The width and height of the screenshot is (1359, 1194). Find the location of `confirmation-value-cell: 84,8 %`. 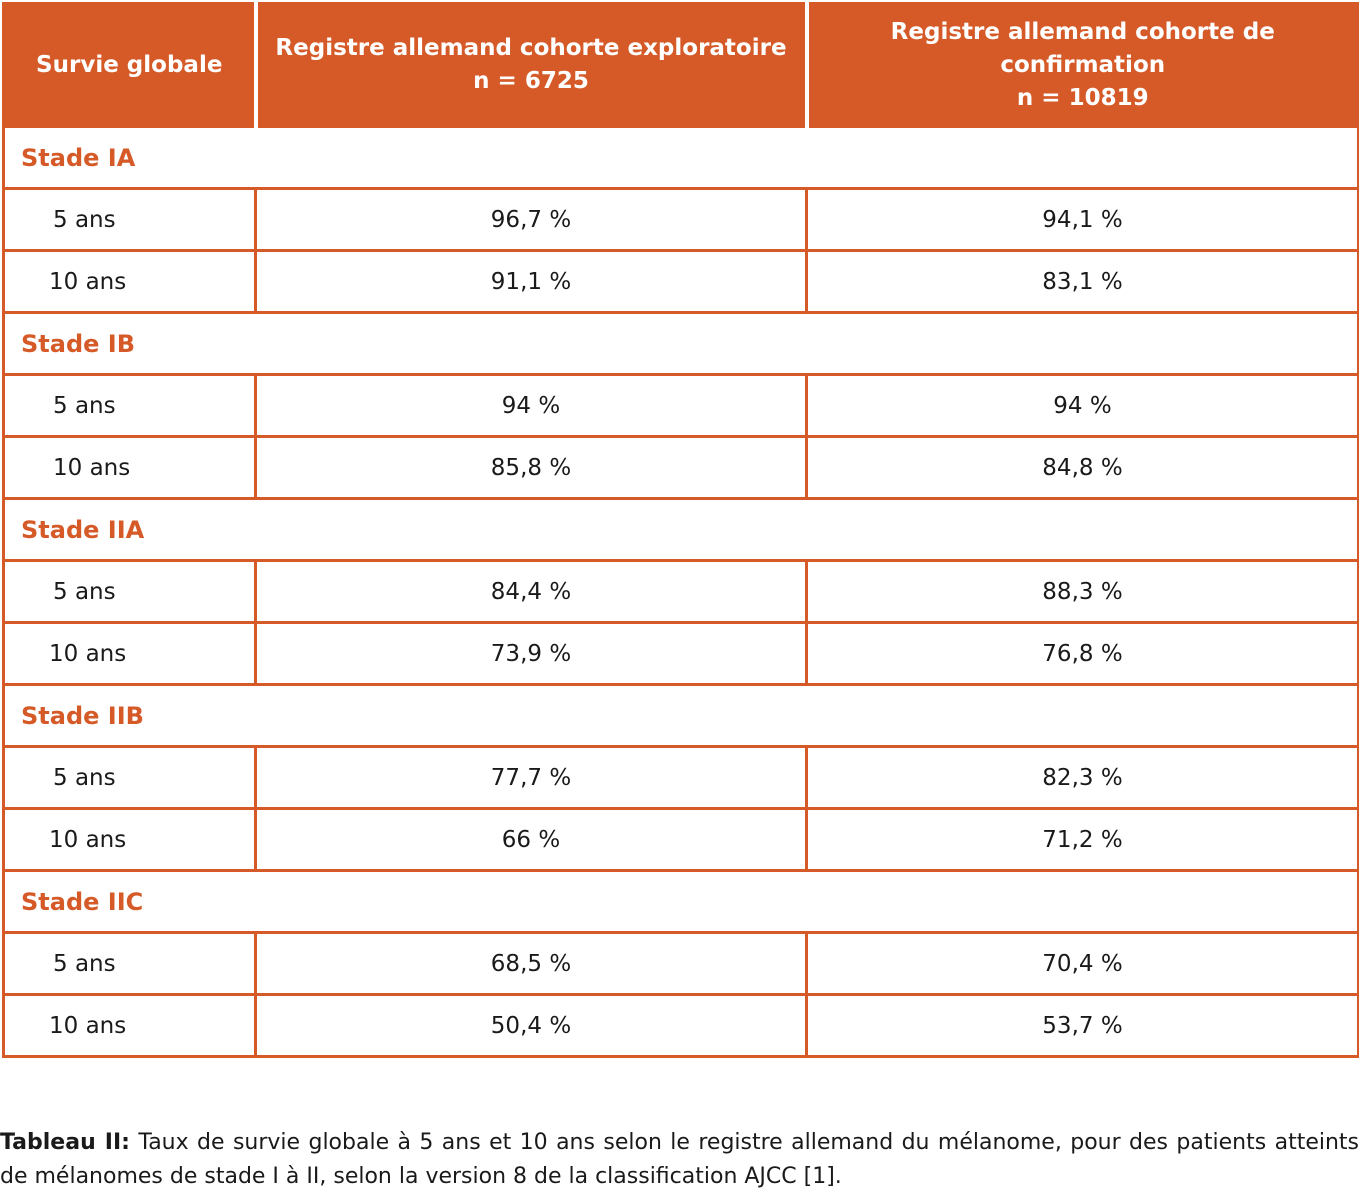

confirmation-value-cell: 84,8 % is located at coordinates (1082, 467).